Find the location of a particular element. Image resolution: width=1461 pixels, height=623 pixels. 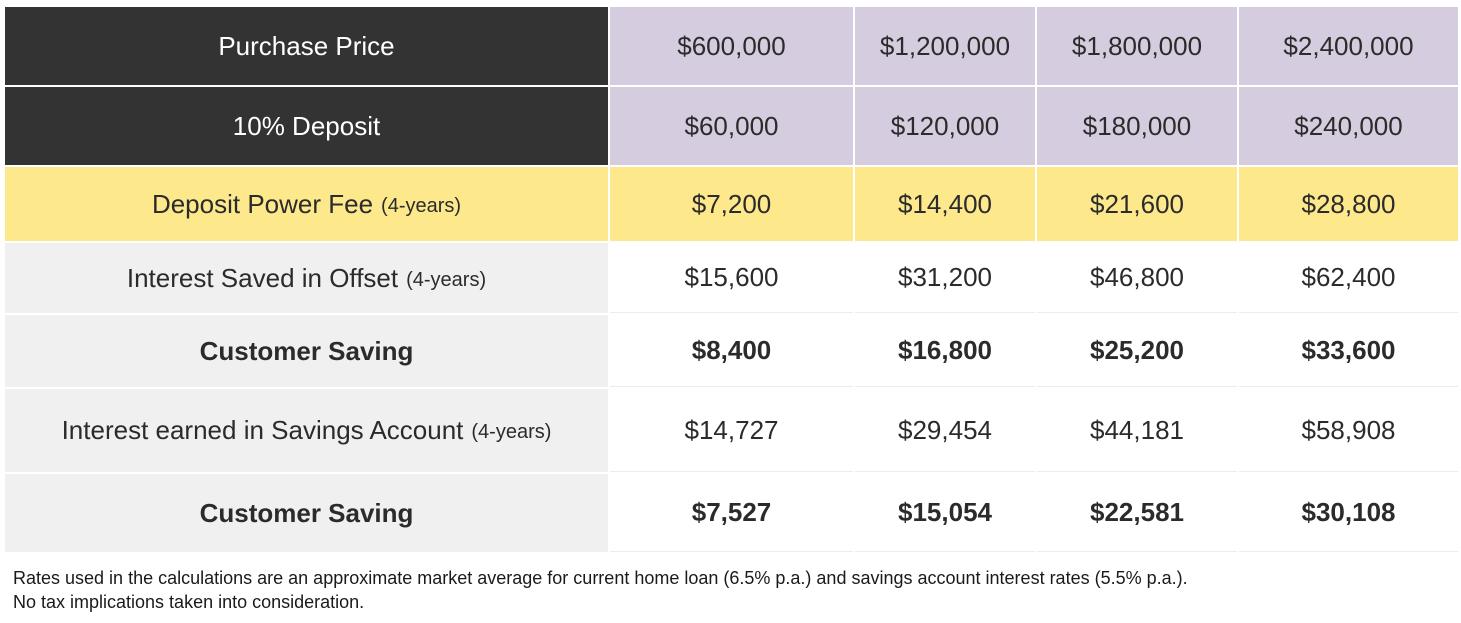

table-cell: $7,200 is located at coordinates (731, 204).